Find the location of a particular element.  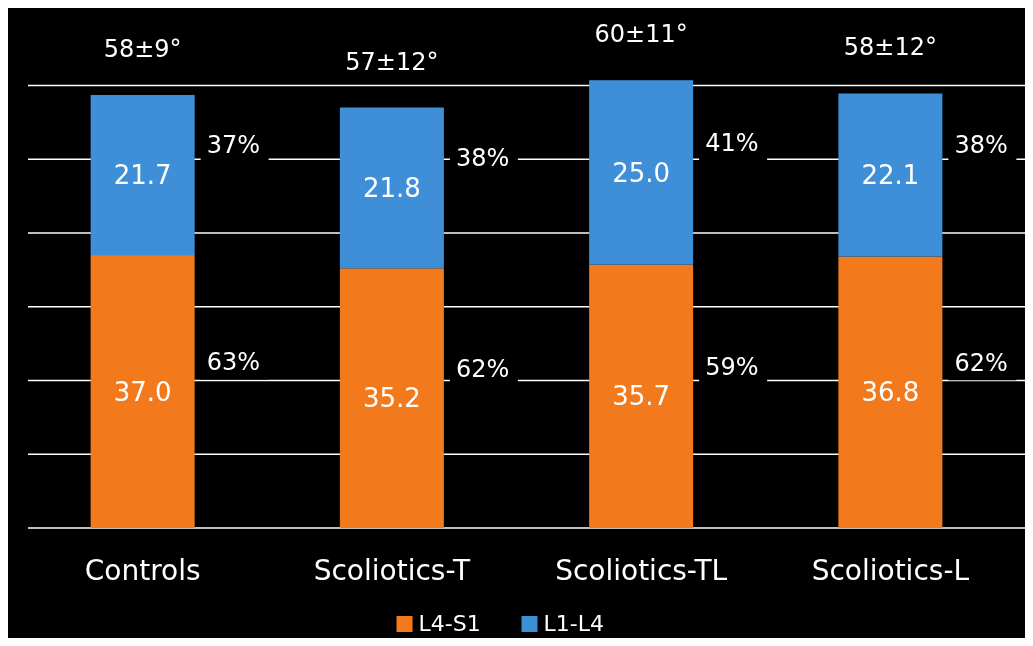

data-label: 35.2 is located at coordinates (391, 398).